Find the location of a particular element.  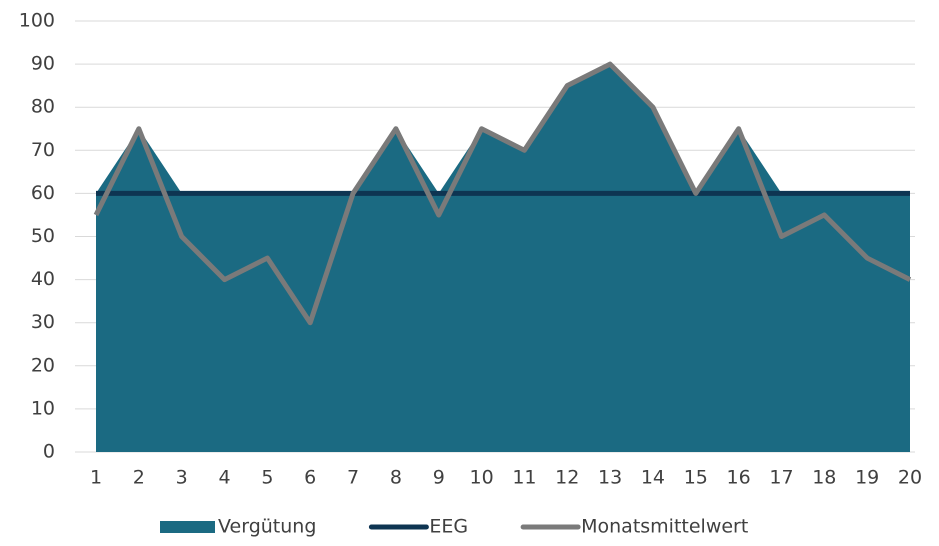

legend-label: EEG is located at coordinates (448, 527).